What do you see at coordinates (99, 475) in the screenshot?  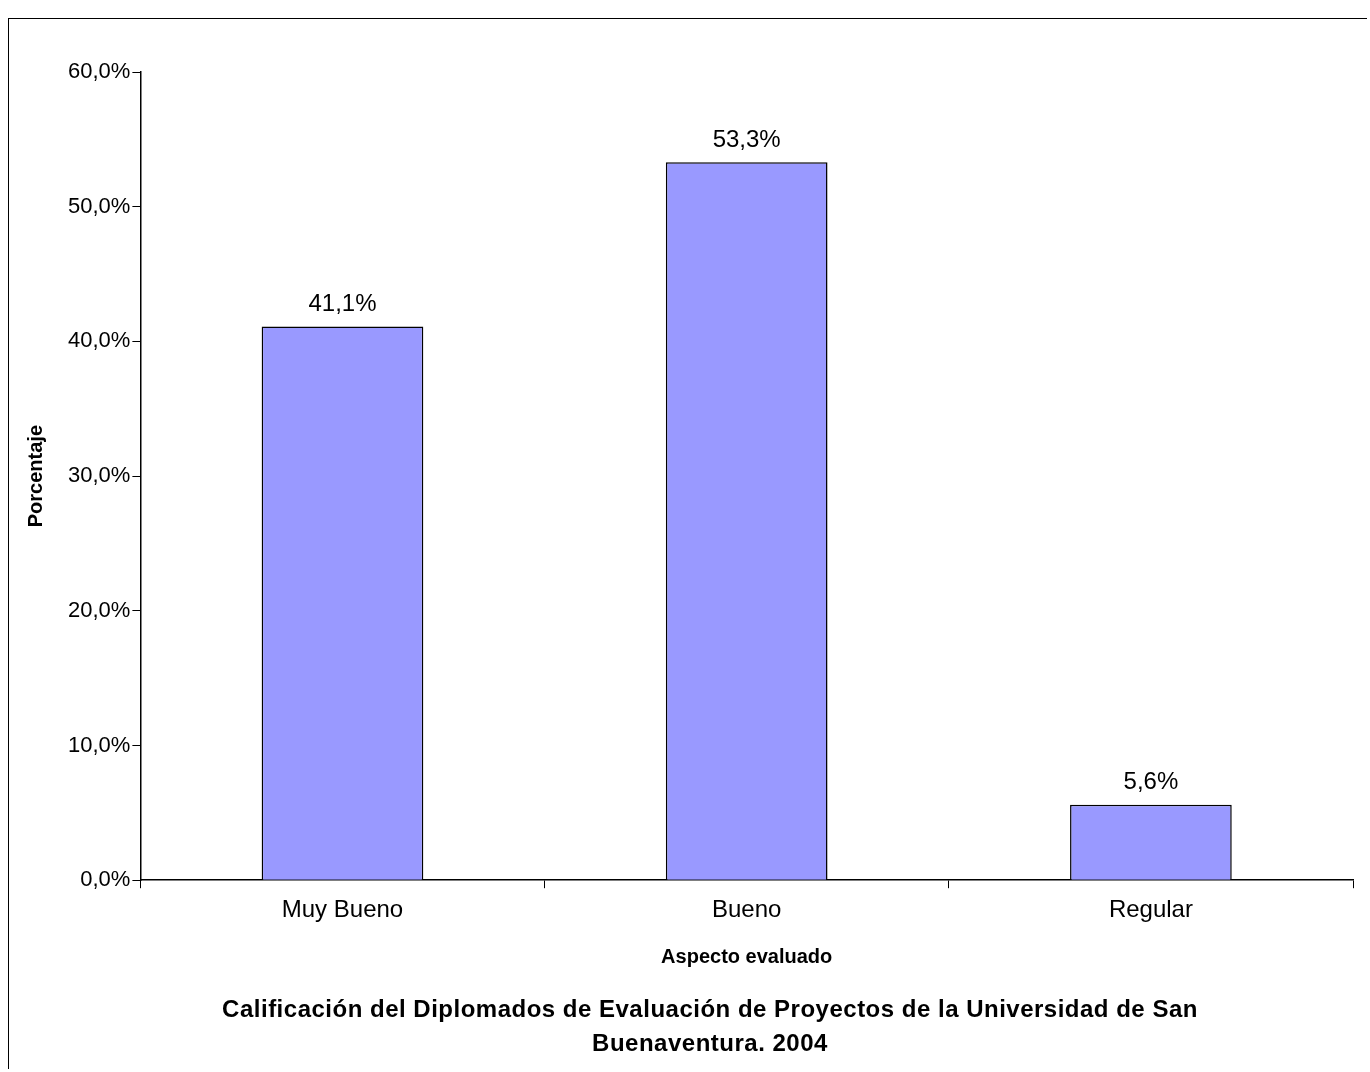 I see `y-tick-label: 30,0%` at bounding box center [99, 475].